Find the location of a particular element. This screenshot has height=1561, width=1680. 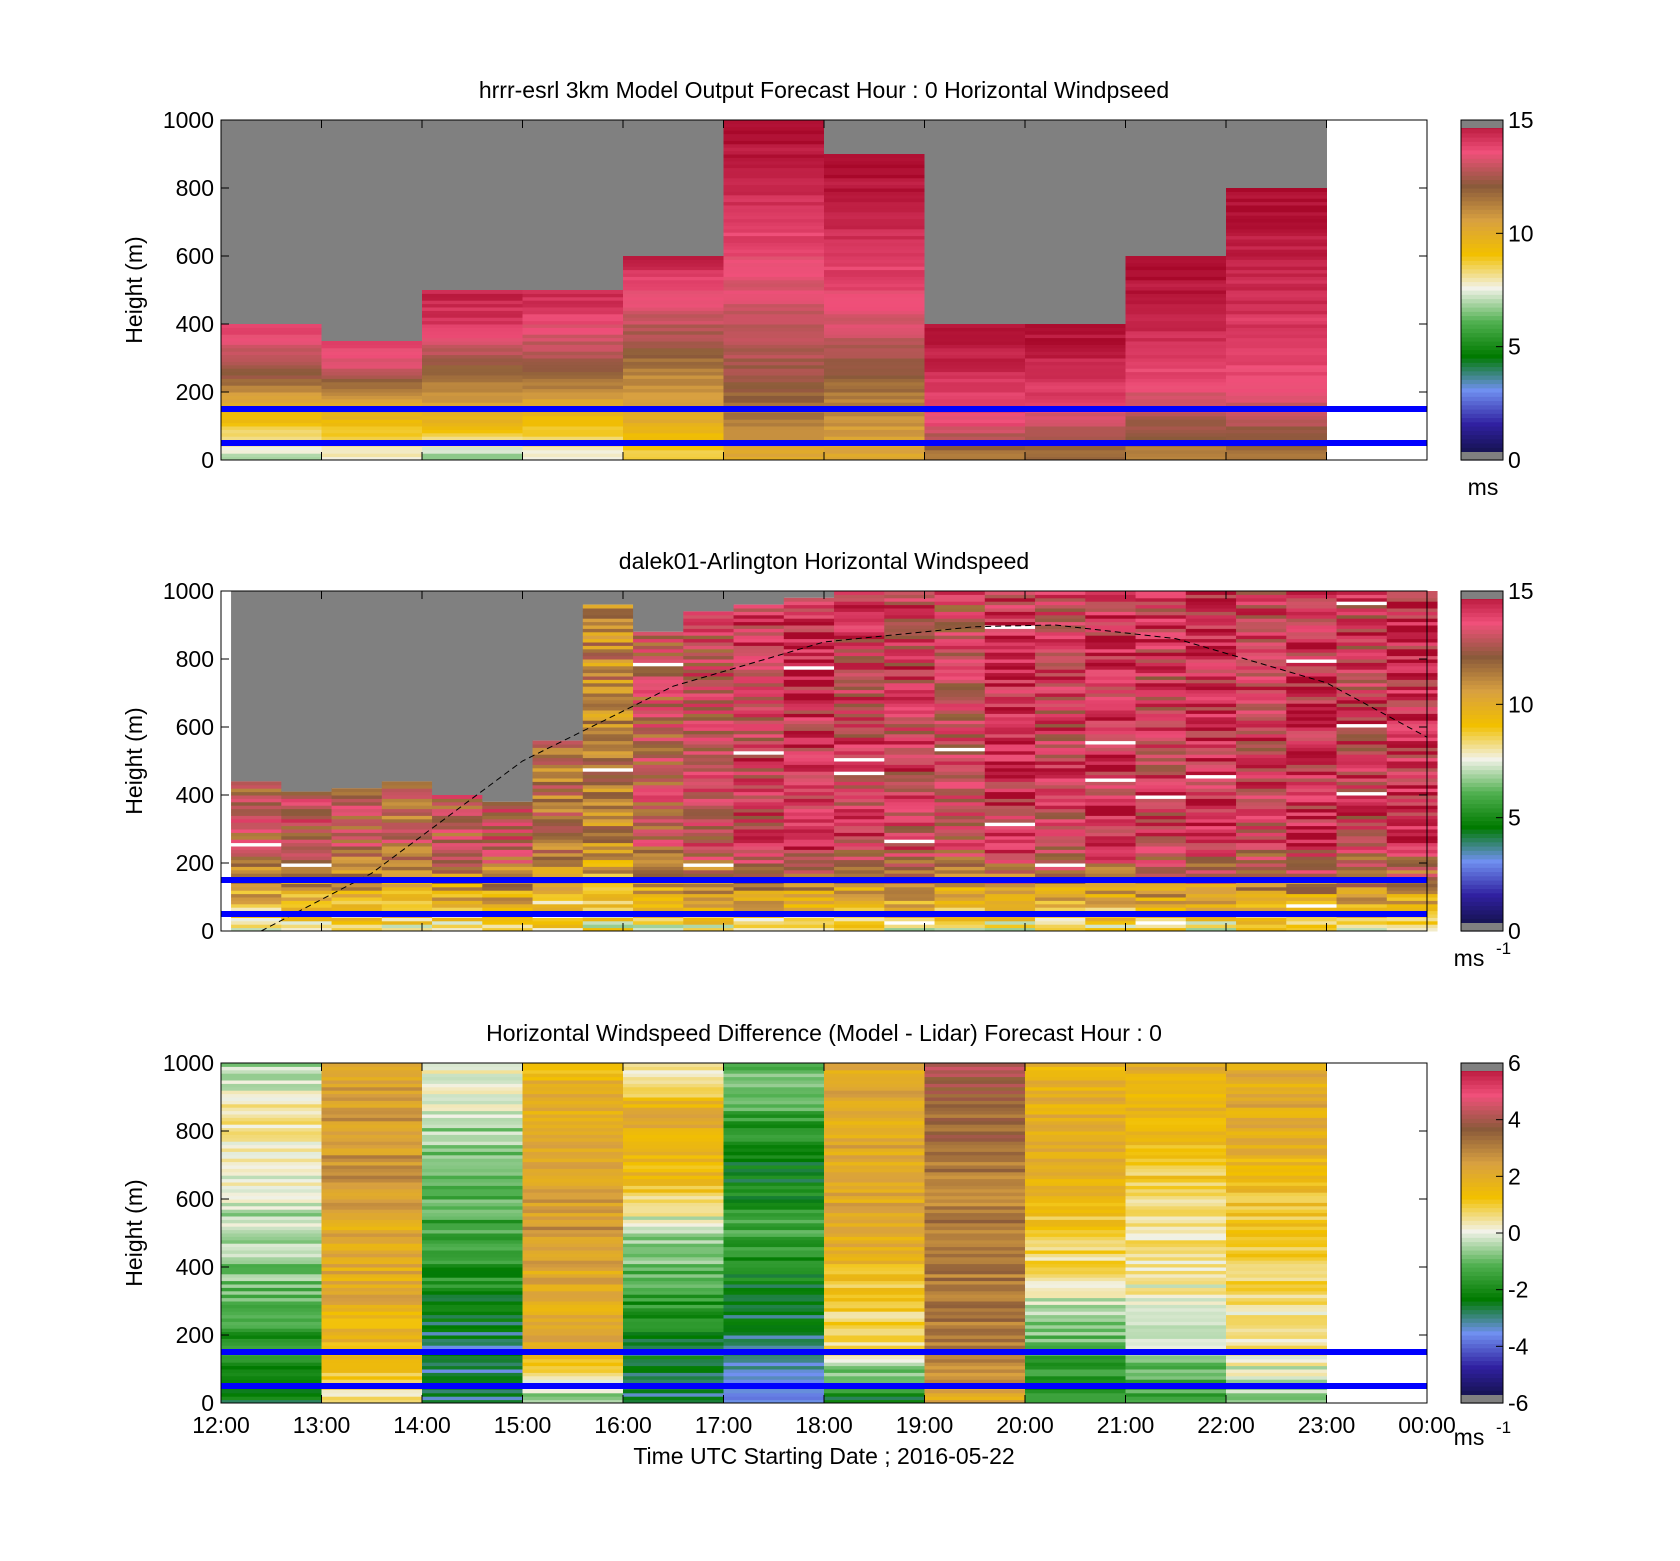

x-tick-label: 20:00 is located at coordinates (1025, 1425).